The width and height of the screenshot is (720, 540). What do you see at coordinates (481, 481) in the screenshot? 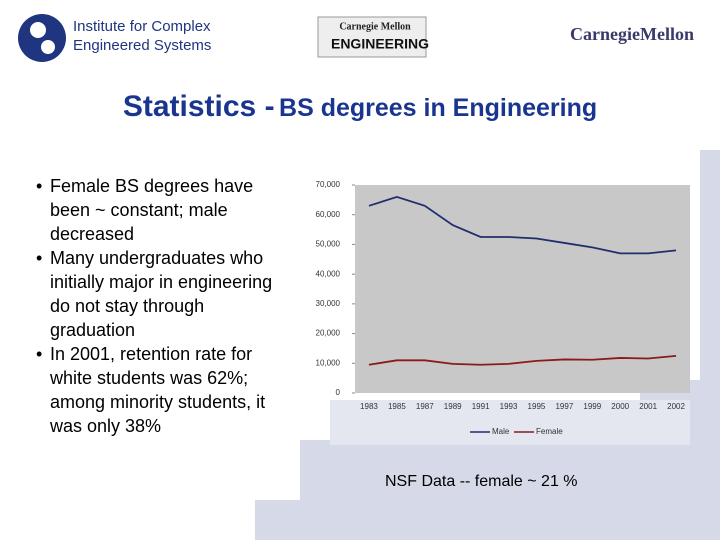
I see `footnote: NSF Data -- female ~ 21 %` at bounding box center [481, 481].